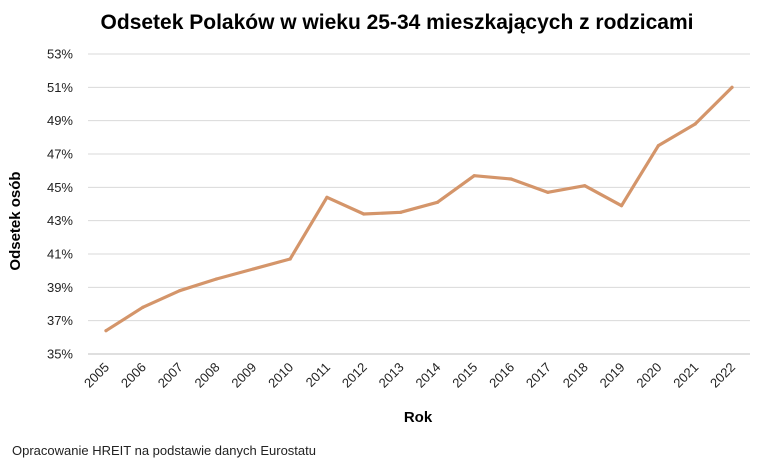 This screenshot has height=470, width=780. Describe the element at coordinates (418, 417) in the screenshot. I see `x-axis-title: Rok` at that location.